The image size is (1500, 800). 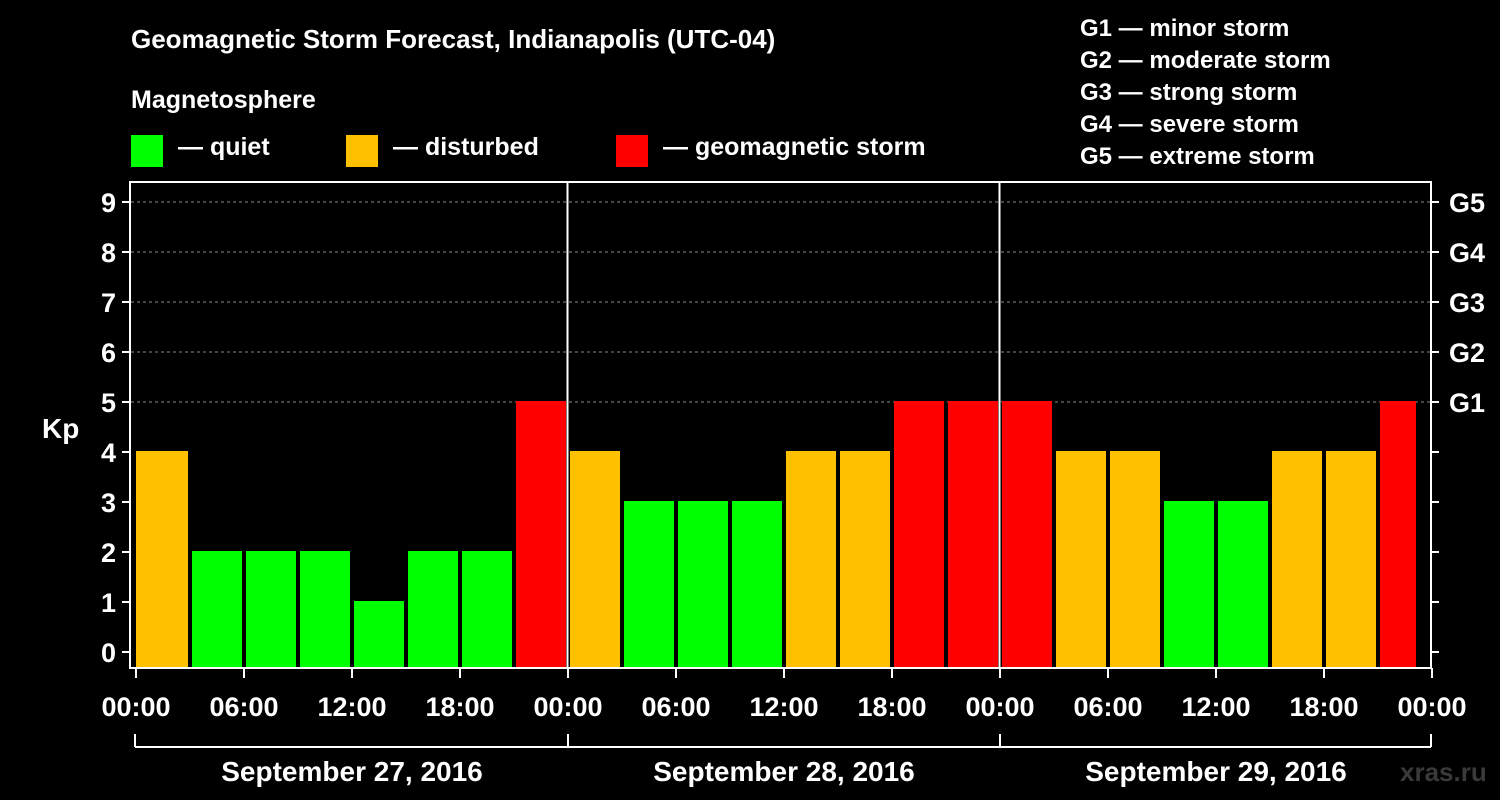 What do you see at coordinates (1185, 28) in the screenshot?
I see `g-scale-g1: G1 — minor storm` at bounding box center [1185, 28].